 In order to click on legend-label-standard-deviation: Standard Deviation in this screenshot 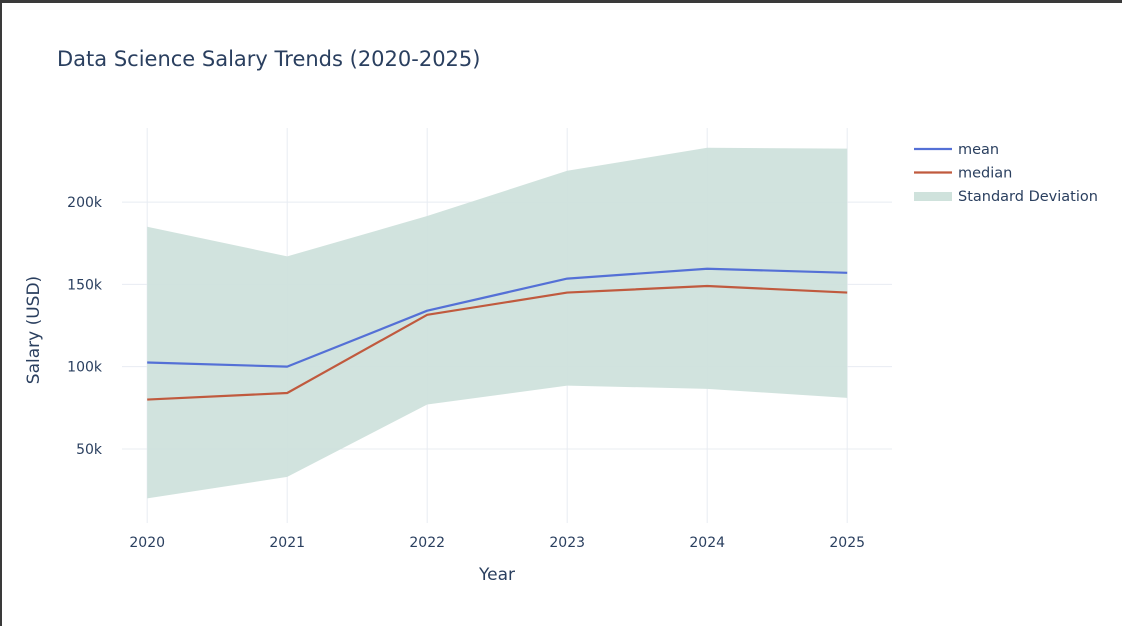, I will do `click(1028, 197)`.